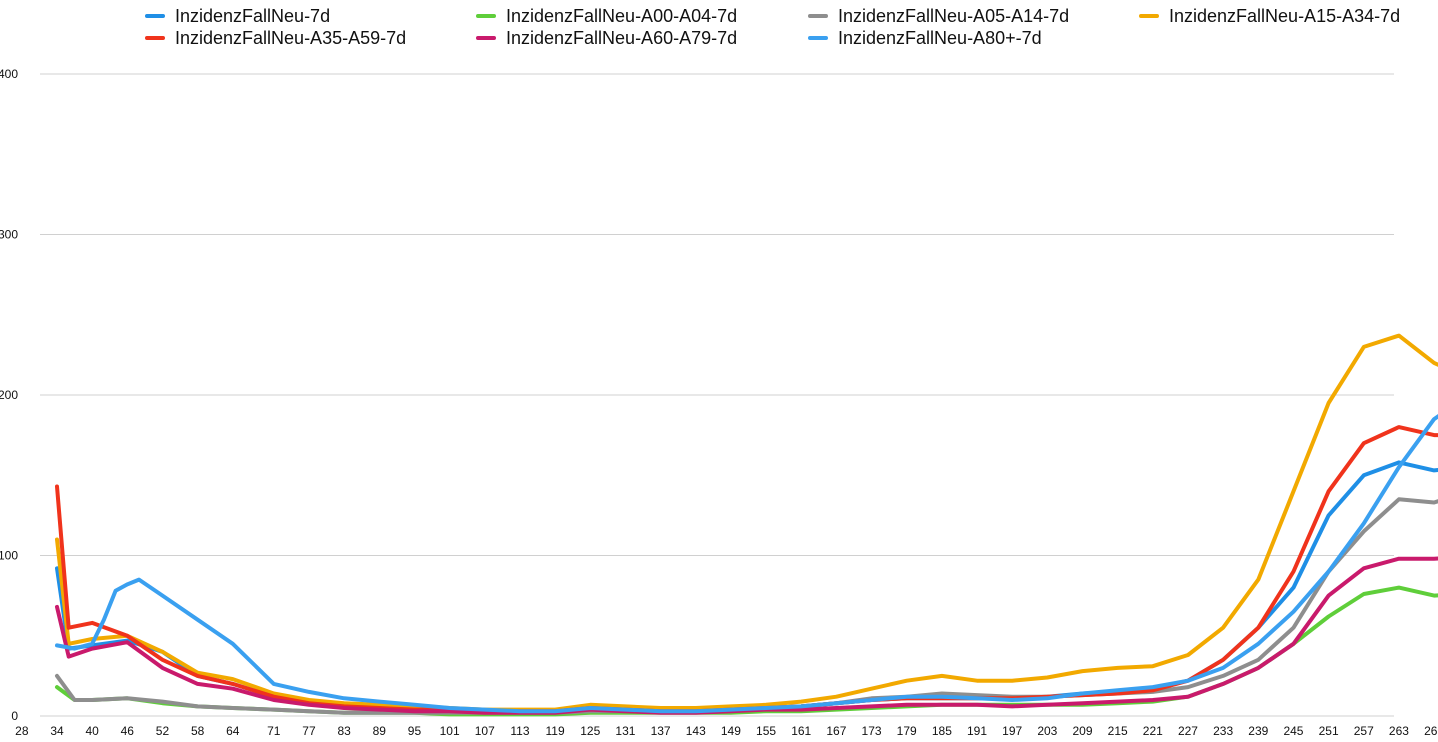 Image resolution: width=1438 pixels, height=742 pixels. I want to click on x-tick-label: 215, so click(1118, 731).